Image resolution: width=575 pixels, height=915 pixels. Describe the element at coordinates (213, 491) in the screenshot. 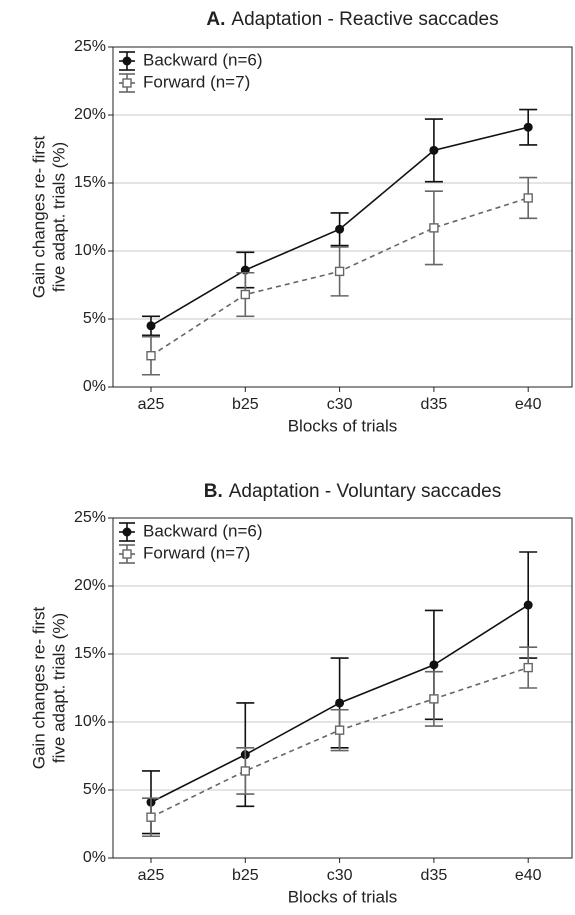

I see `panel-label: B.` at that location.